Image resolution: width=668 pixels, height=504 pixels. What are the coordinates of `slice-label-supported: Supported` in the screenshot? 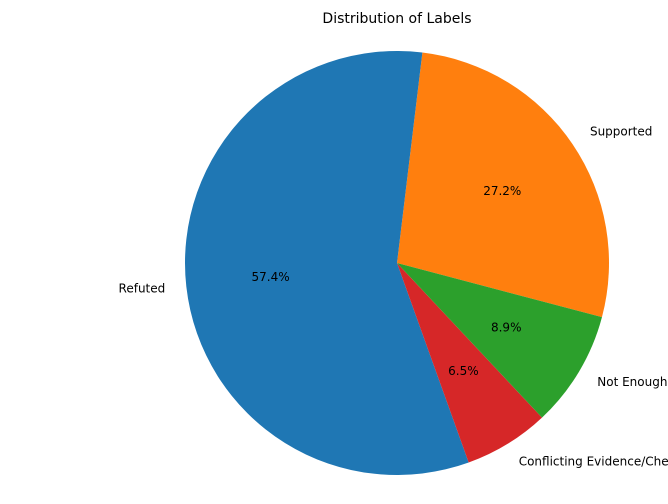 It's located at (621, 132).